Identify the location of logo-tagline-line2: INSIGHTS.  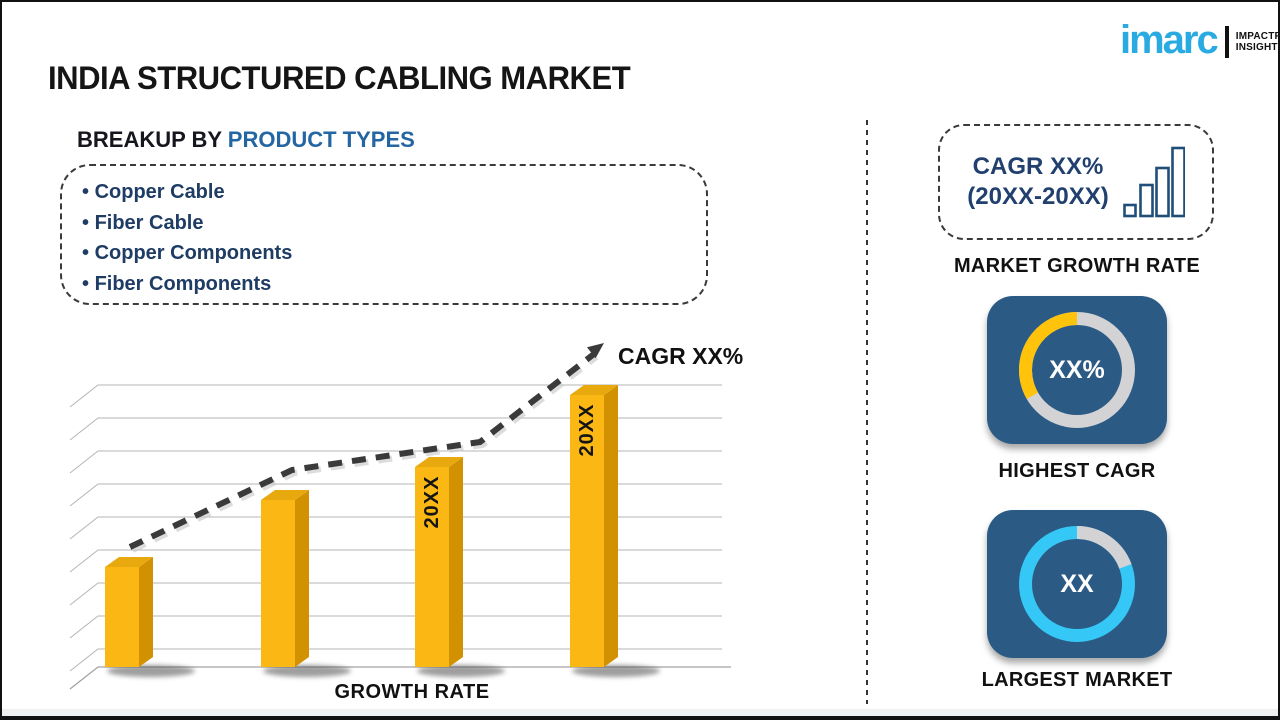
(1257, 47).